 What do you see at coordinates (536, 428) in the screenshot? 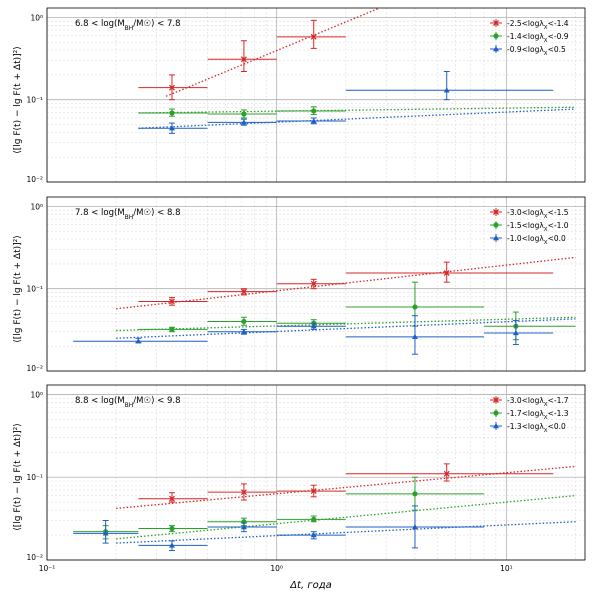
I see `legend-label: -1.3<logλX<0.0` at bounding box center [536, 428].